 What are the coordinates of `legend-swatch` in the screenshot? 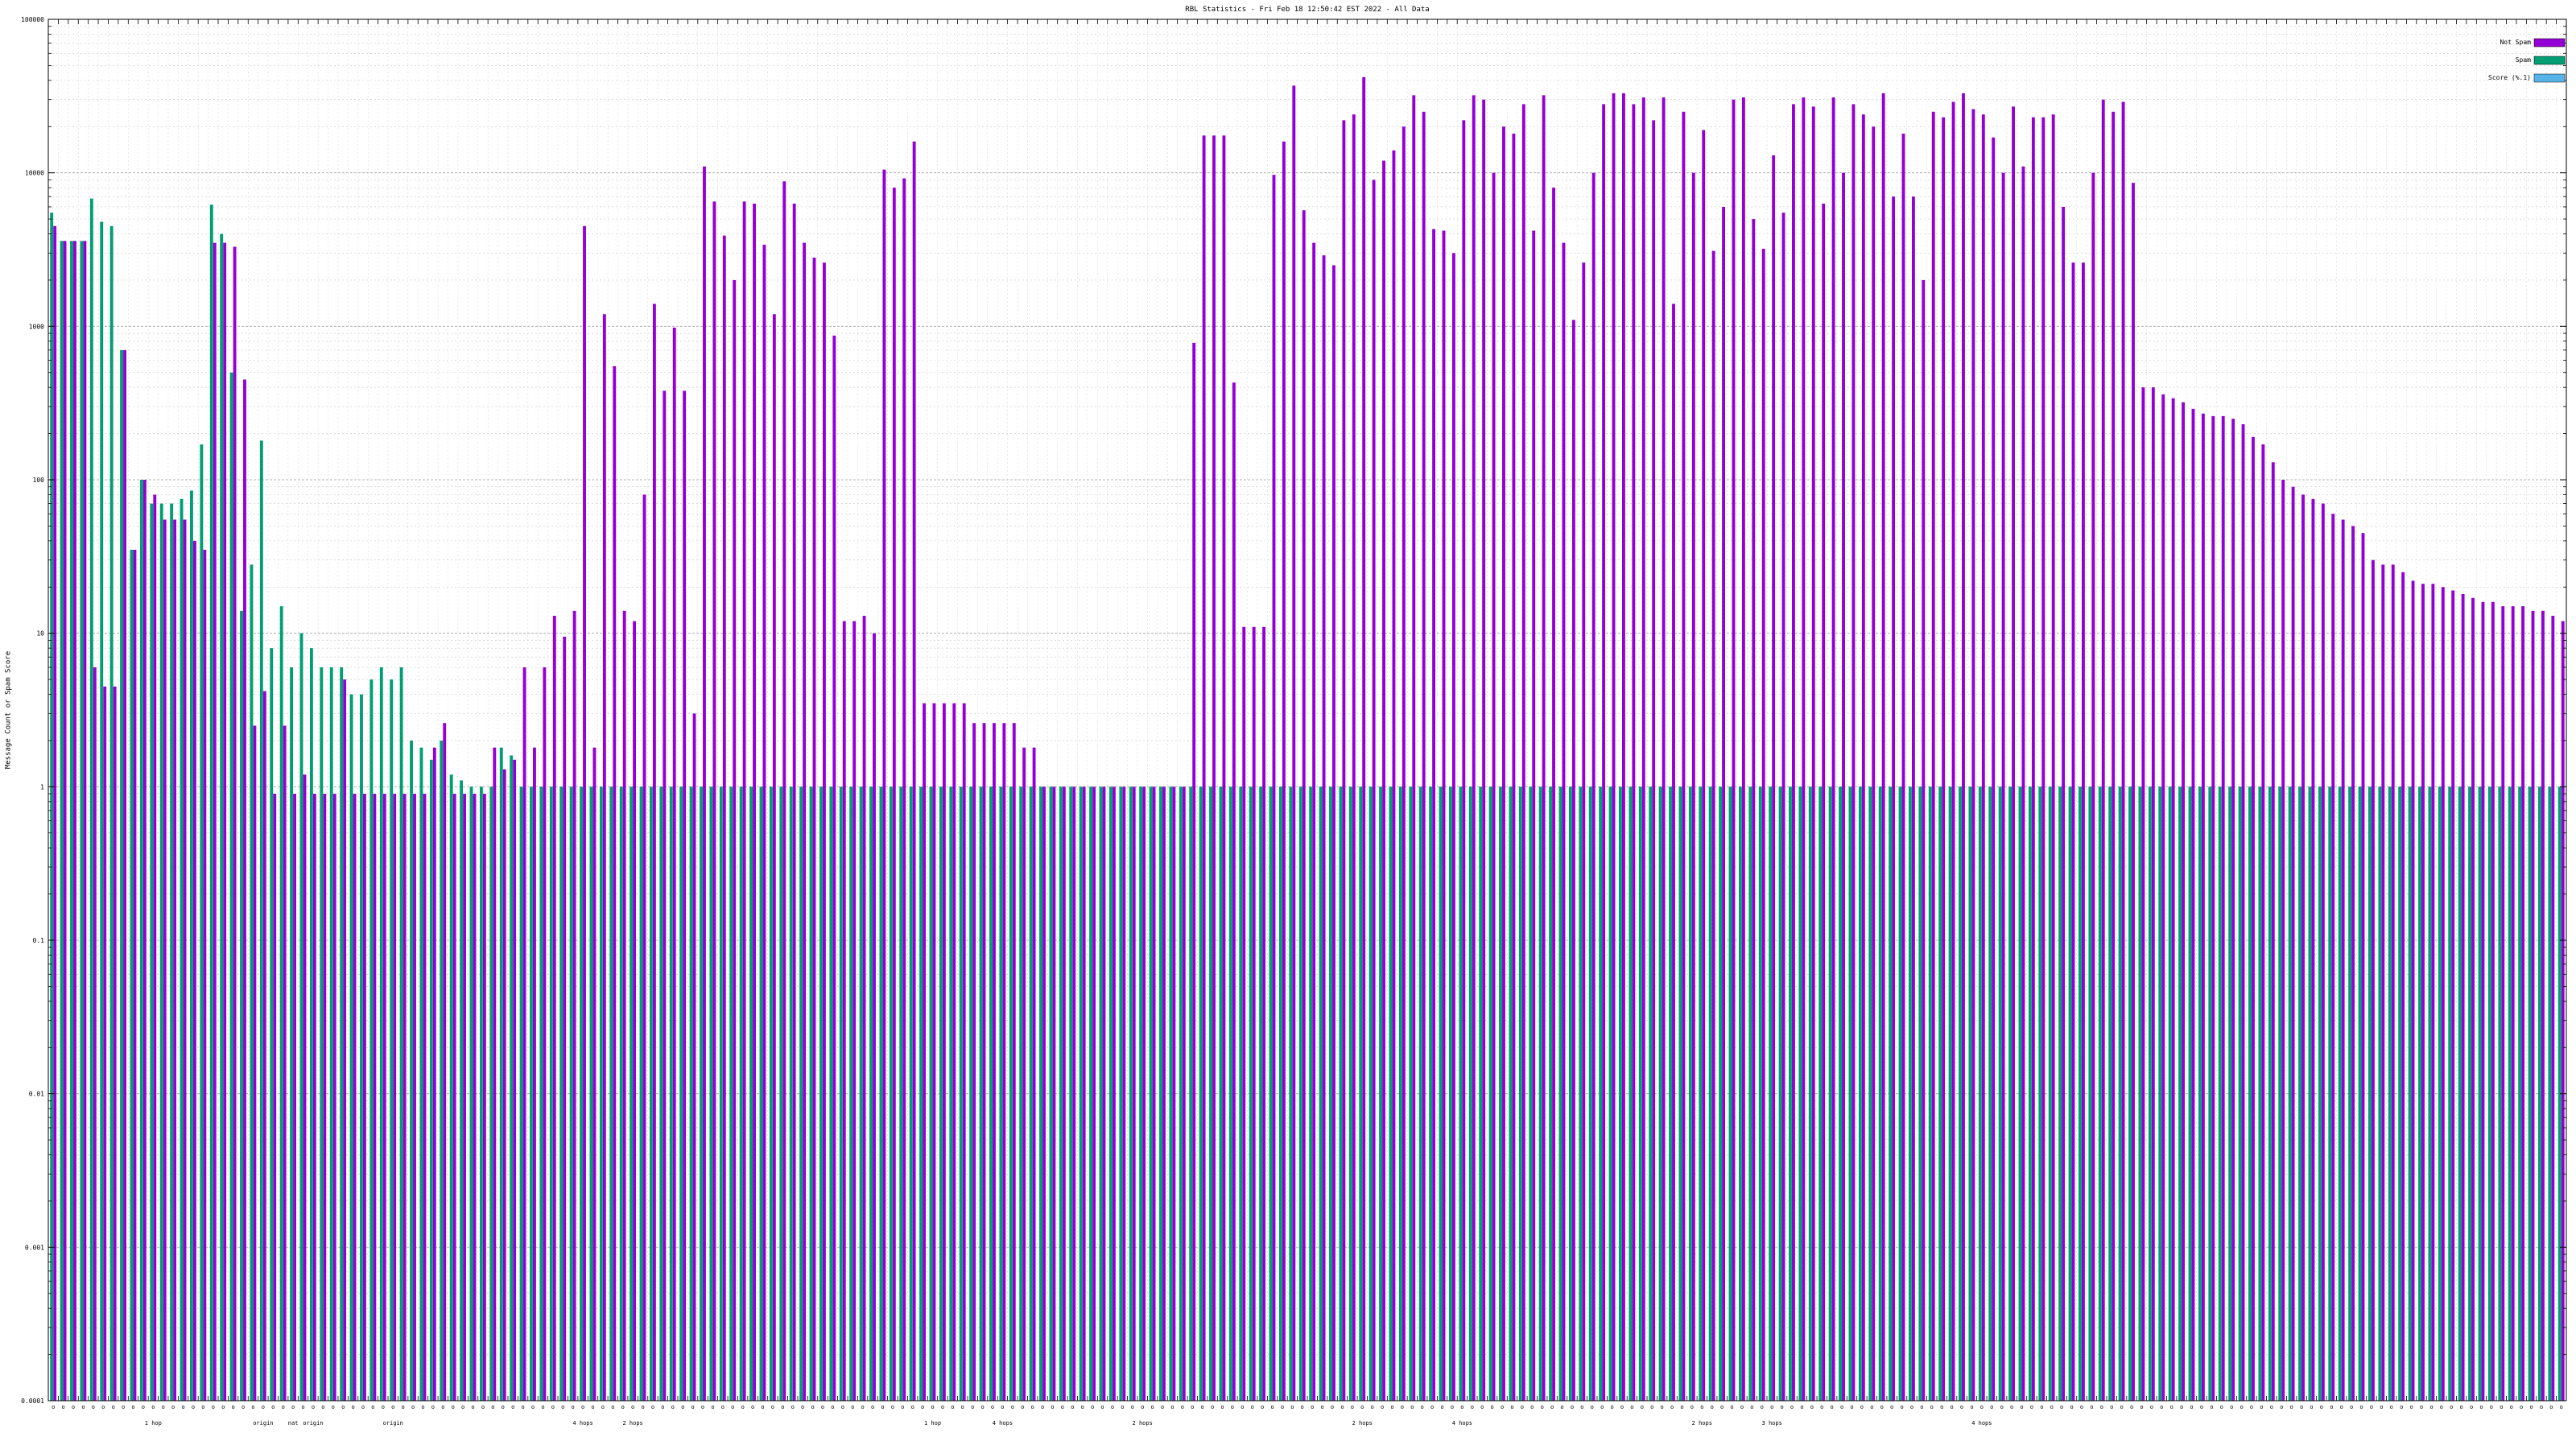 It's located at (2549, 42).